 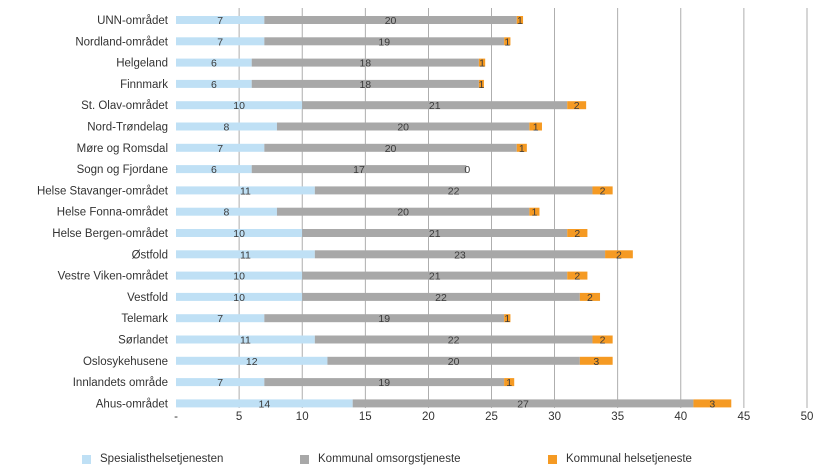 I want to click on data-label-series-0: 6, so click(x=214, y=85).